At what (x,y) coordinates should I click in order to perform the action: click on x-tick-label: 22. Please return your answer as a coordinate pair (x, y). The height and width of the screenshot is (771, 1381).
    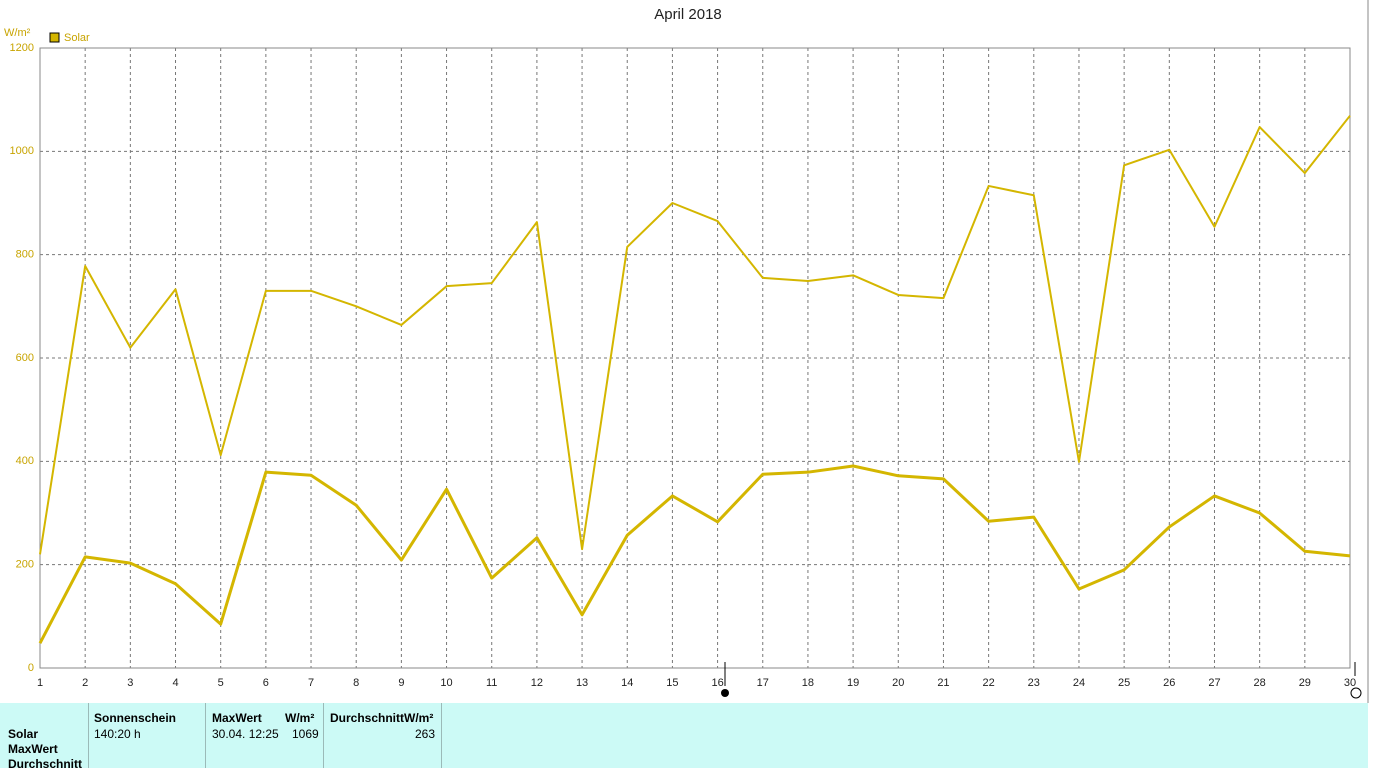
    Looking at the image, I should click on (988, 683).